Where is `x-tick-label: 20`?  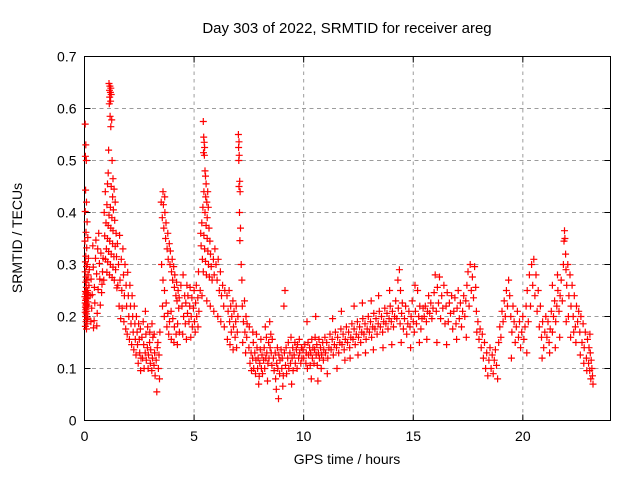 x-tick-label: 20 is located at coordinates (523, 436).